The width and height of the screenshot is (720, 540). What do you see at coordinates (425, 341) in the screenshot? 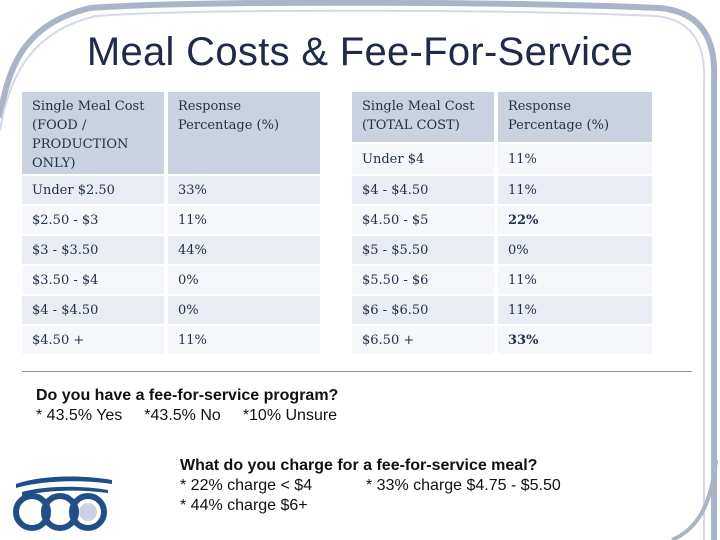
I see `cost-cell: $6.50 +` at bounding box center [425, 341].